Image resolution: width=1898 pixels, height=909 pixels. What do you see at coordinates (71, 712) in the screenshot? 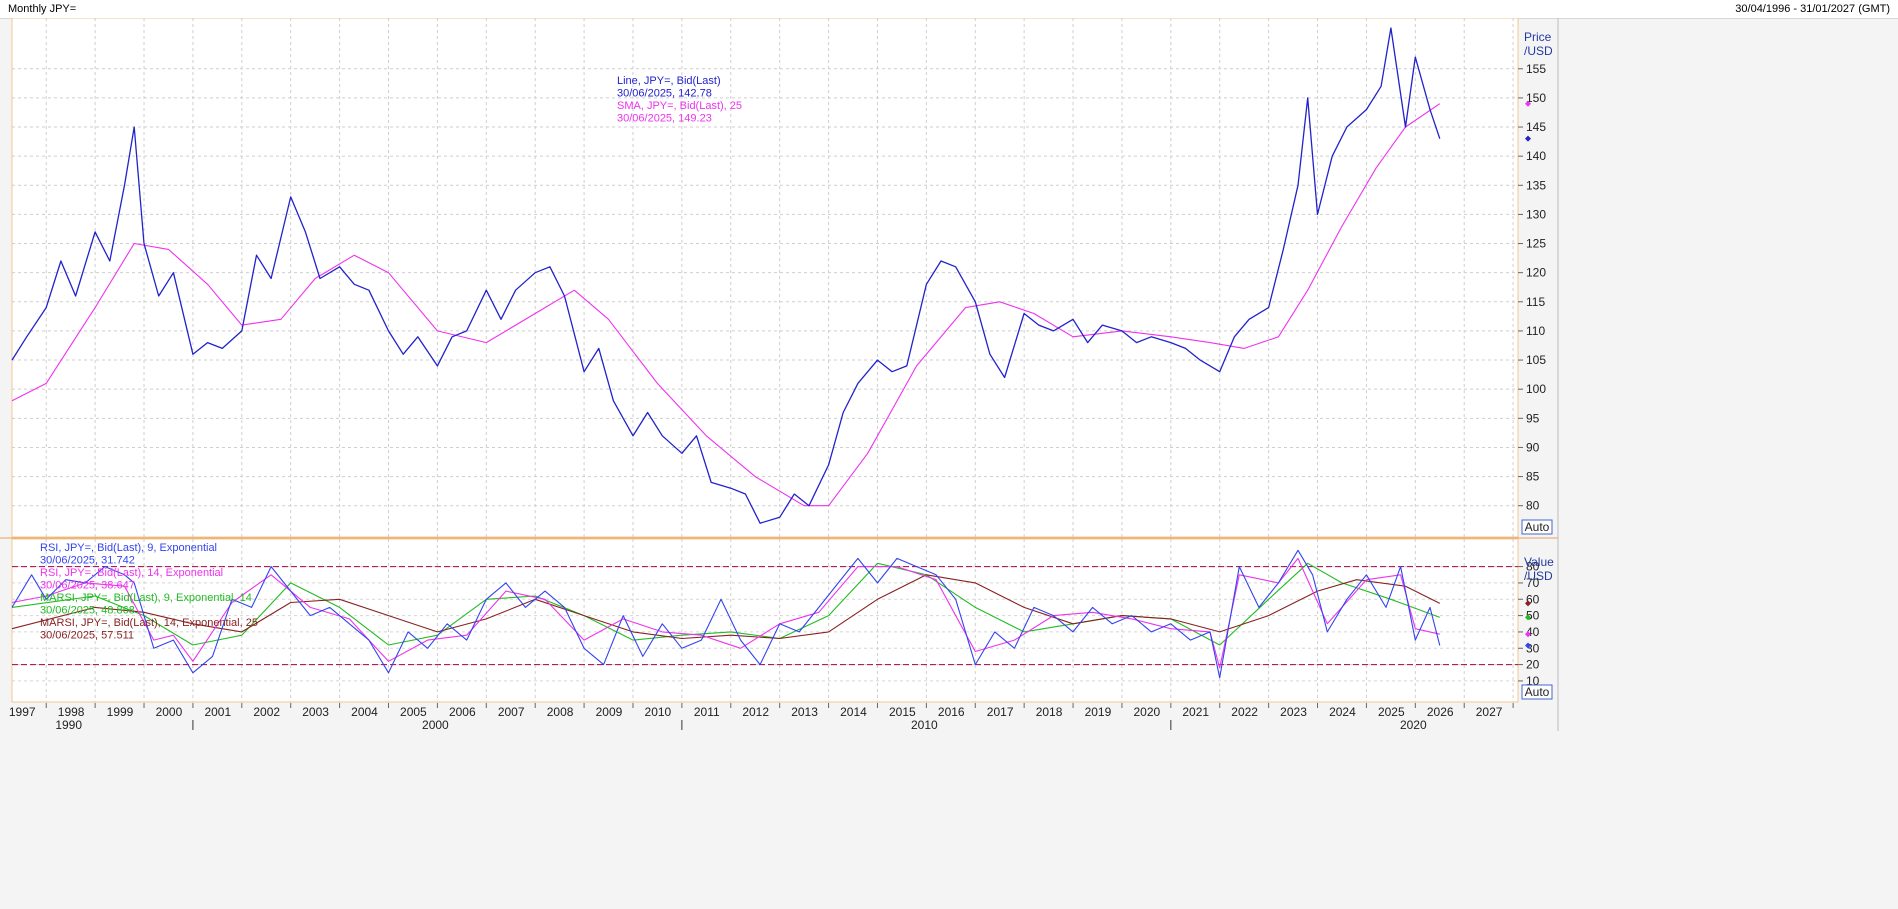
I see `x-tick-label: 1998` at bounding box center [71, 712].